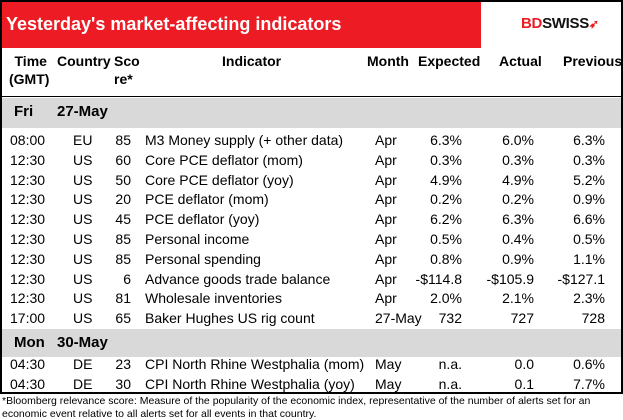 The height and width of the screenshot is (420, 623). What do you see at coordinates (589, 258) in the screenshot?
I see `cell-previous: 1.1%` at bounding box center [589, 258].